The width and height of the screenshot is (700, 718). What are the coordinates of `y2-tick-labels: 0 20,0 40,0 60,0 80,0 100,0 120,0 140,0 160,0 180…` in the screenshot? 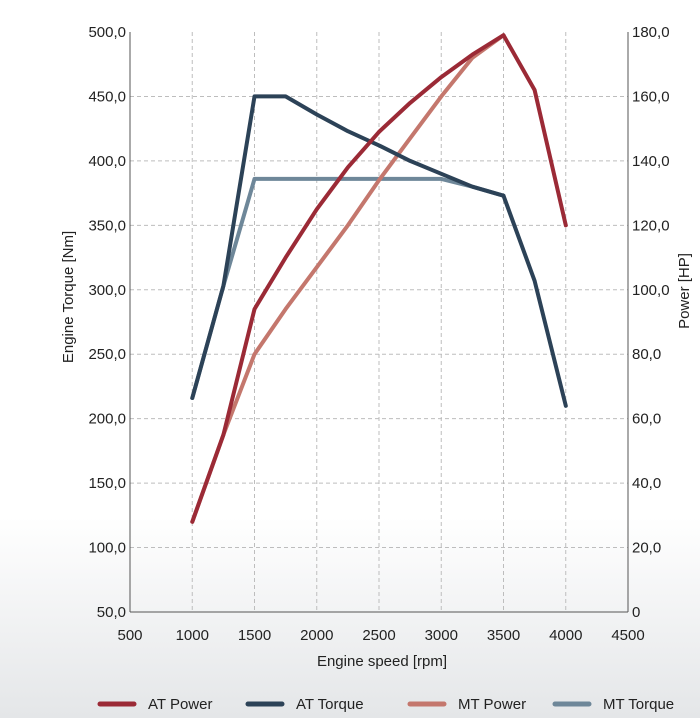 It's located at (651, 322).